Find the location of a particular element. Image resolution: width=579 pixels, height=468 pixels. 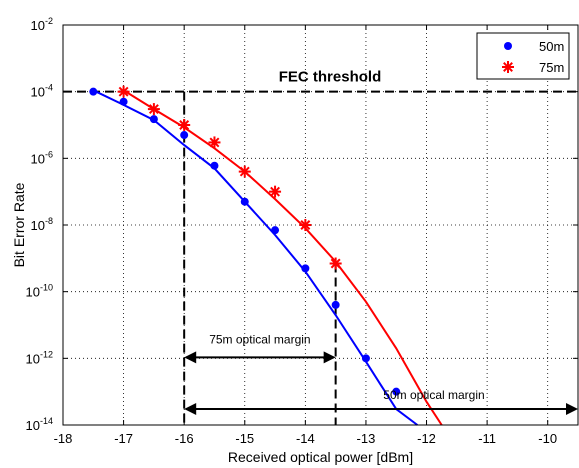

x-axis-label: Received optical power [dBm] is located at coordinates (320, 457).